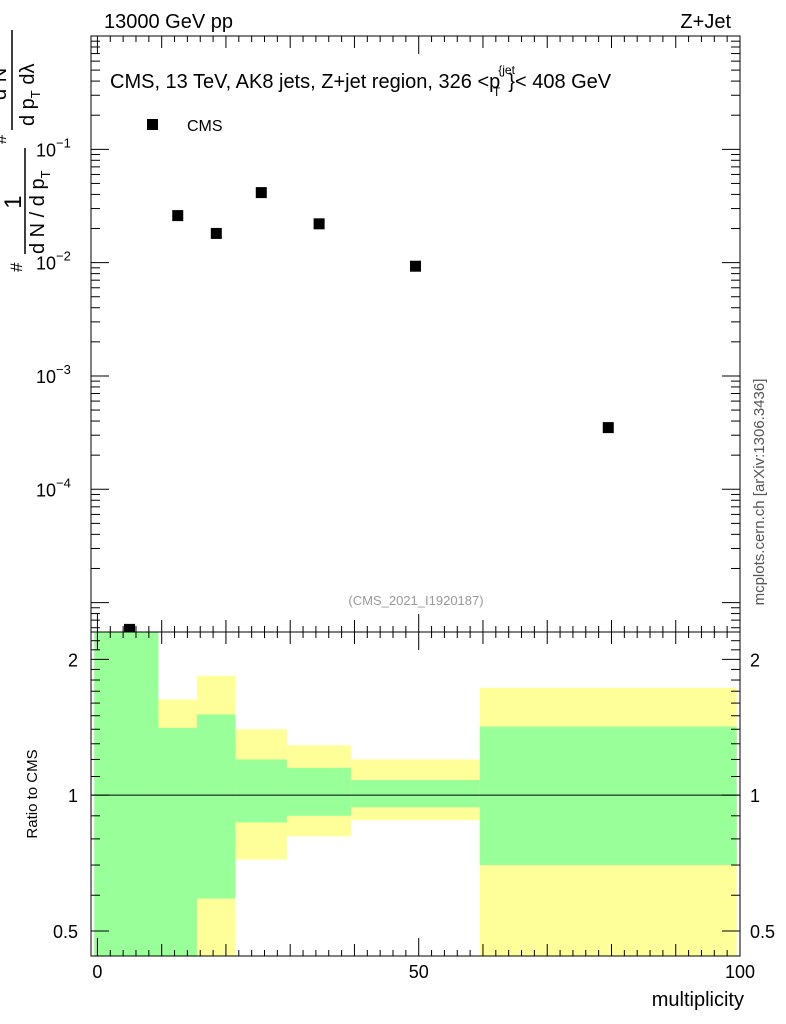 This screenshot has width=786, height=1024. What do you see at coordinates (152, 124) in the screenshot?
I see `legend-marker` at bounding box center [152, 124].